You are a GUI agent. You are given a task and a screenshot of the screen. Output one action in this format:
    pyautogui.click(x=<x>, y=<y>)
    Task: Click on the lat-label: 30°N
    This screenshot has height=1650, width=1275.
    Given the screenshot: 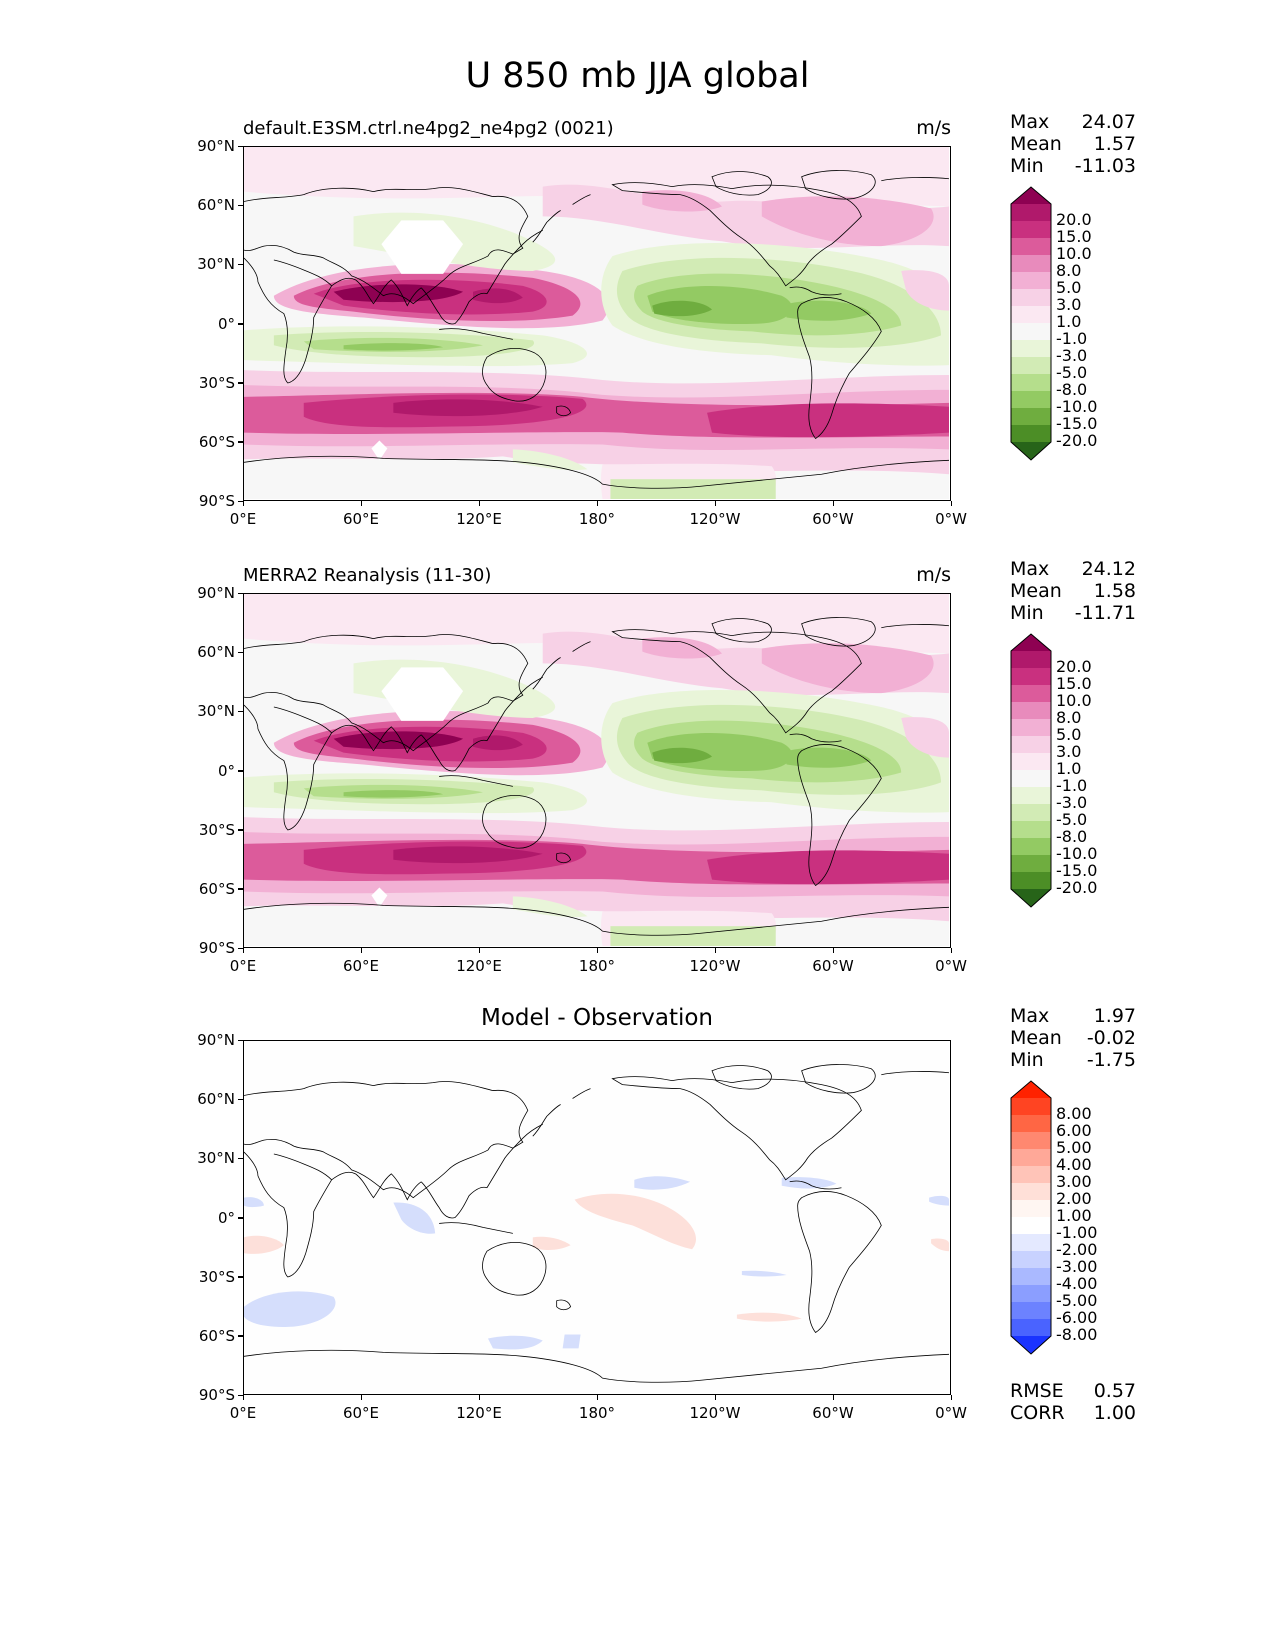 What is the action you would take?
    pyautogui.click(x=216, y=1158)
    